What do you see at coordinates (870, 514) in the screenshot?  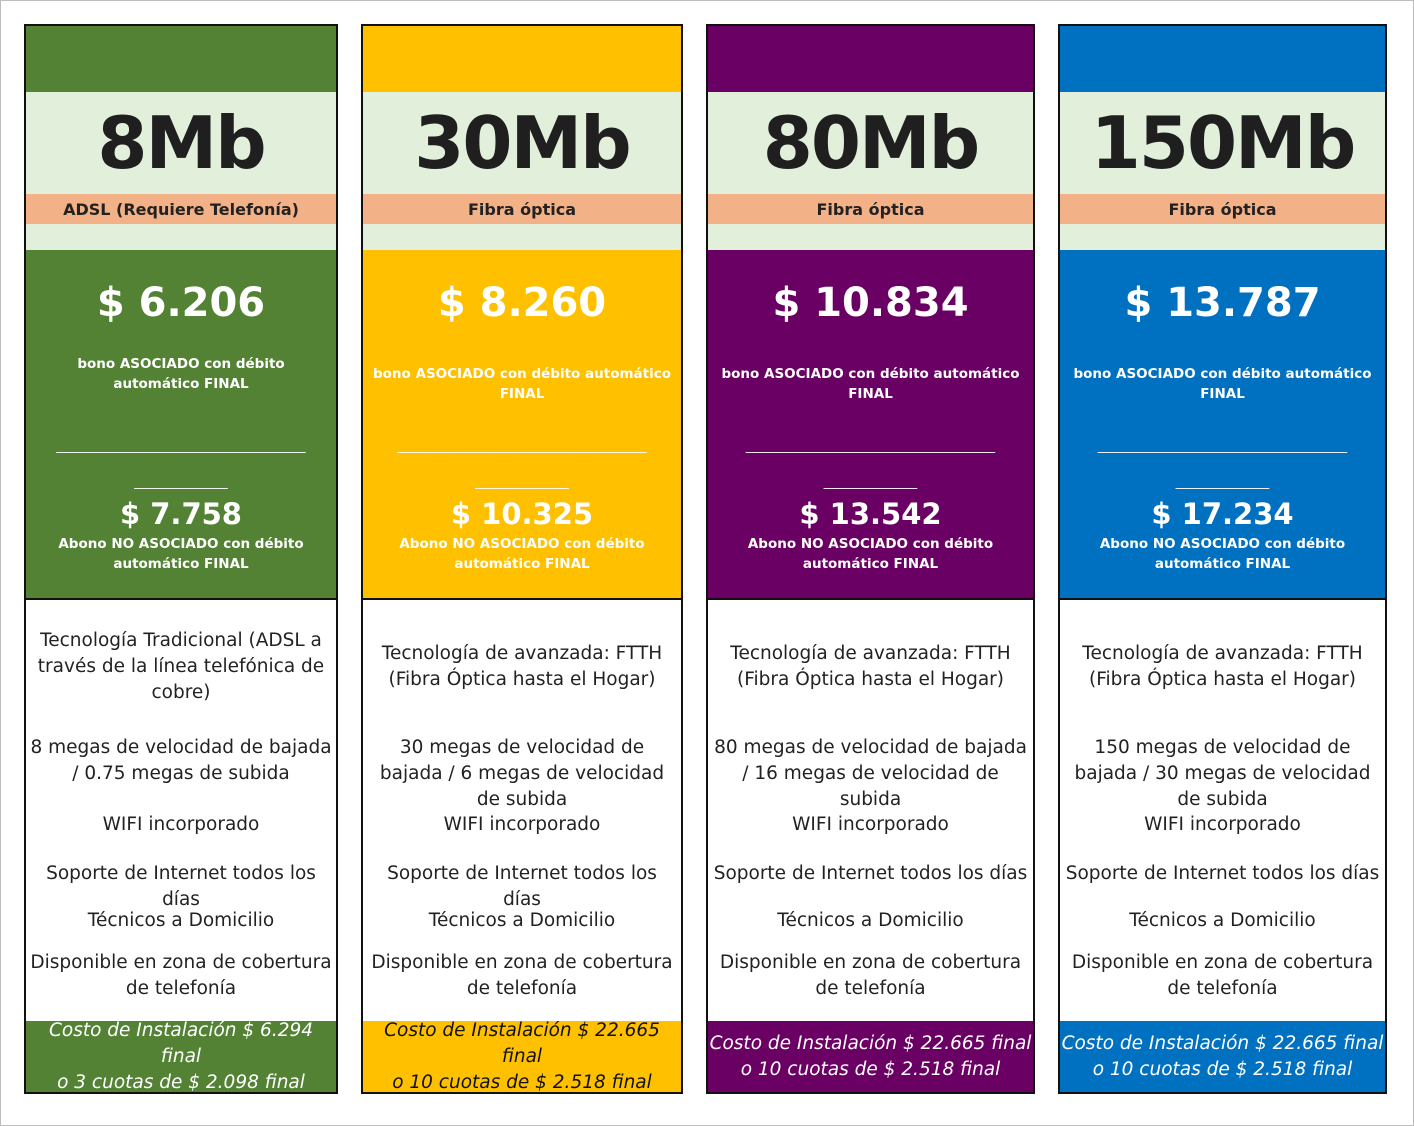 I see `price-not-associated: $ 13.542` at bounding box center [870, 514].